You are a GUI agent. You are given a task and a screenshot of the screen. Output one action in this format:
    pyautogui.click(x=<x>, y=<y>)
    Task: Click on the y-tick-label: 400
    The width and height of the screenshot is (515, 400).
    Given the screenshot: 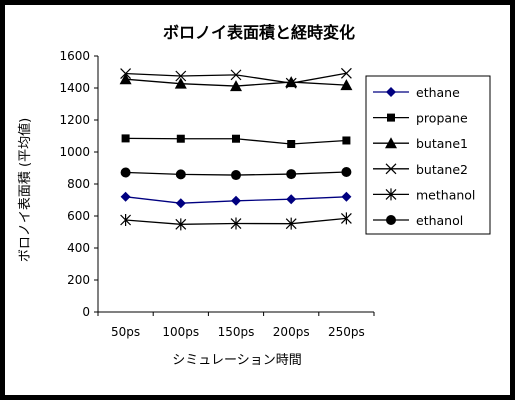 What is the action you would take?
    pyautogui.click(x=78, y=248)
    